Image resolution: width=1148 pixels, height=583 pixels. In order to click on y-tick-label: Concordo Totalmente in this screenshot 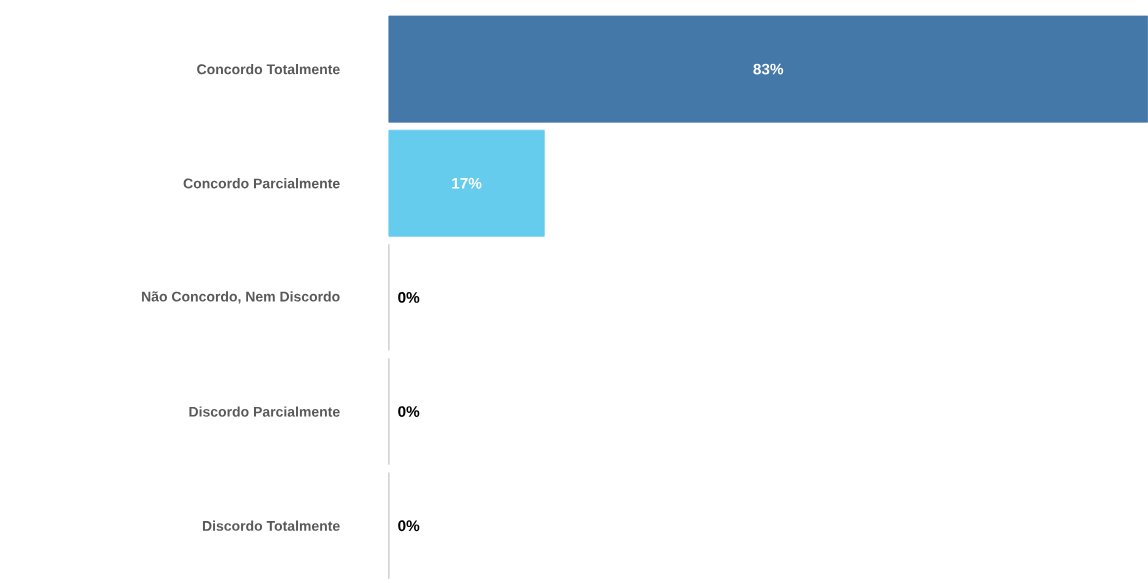, I will do `click(268, 69)`.